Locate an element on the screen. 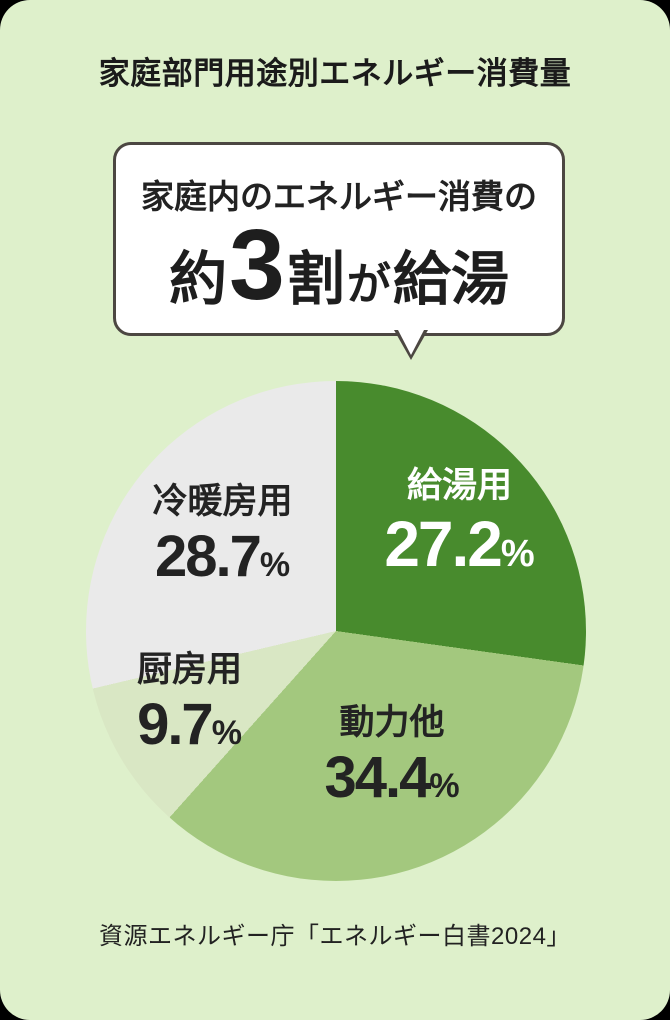  callout-big-number: 3 is located at coordinates (257, 265).